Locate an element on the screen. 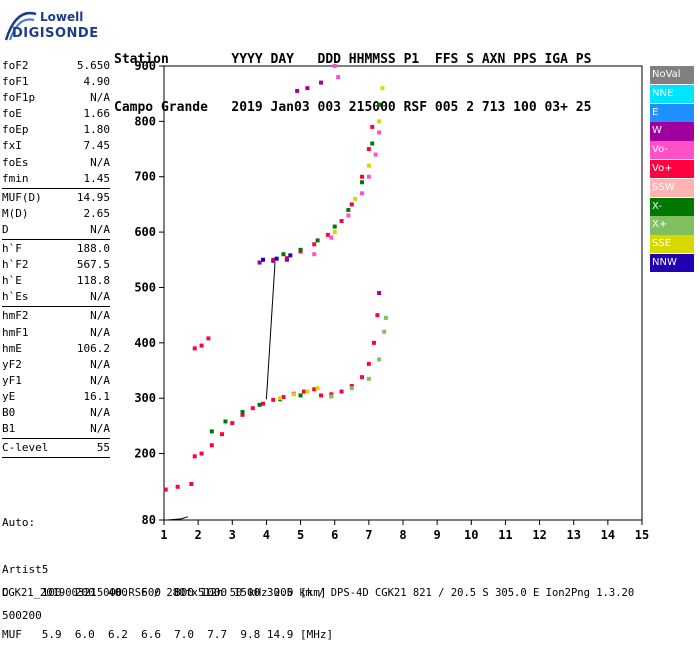  param-row: h`Es N/A is located at coordinates (56, 297).